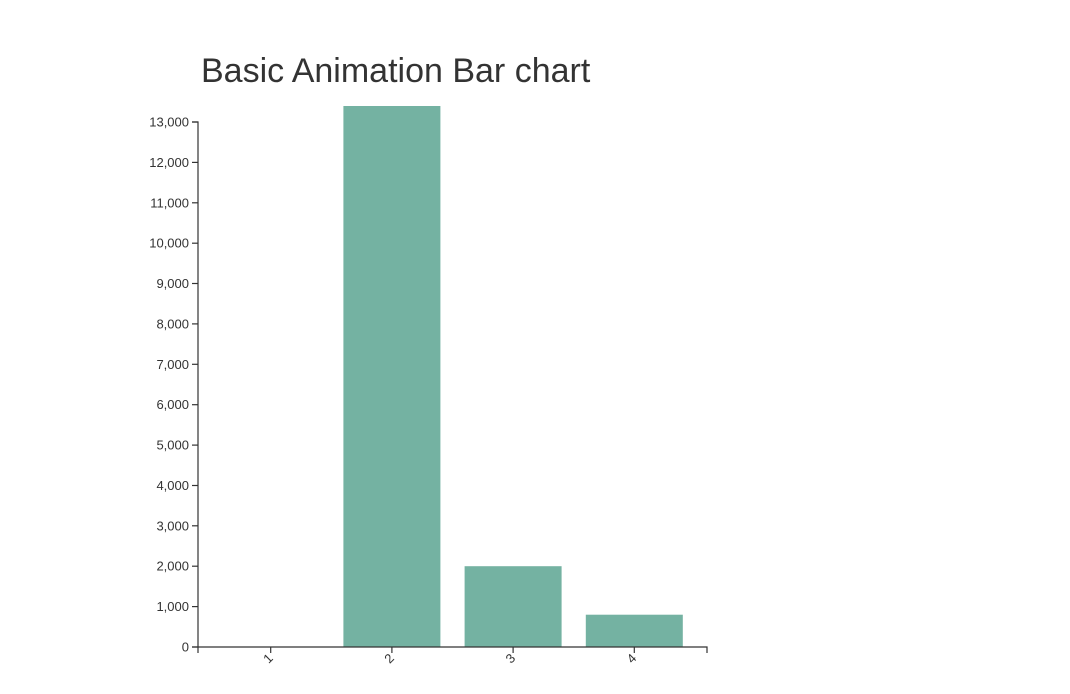 The width and height of the screenshot is (1070, 694). Describe the element at coordinates (632, 659) in the screenshot. I see `x-tick-label: 4` at that location.